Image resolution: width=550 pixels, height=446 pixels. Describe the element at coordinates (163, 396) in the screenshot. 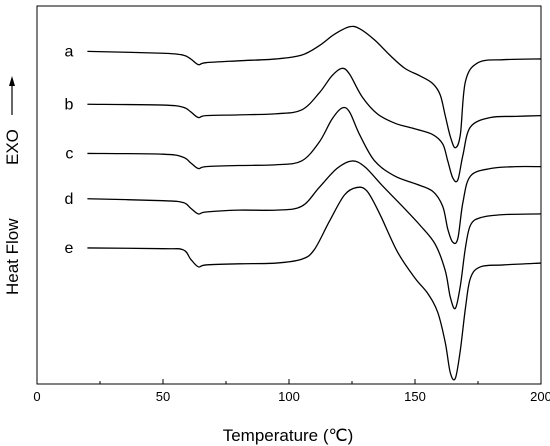

I see `x-tick-label: 50` at that location.